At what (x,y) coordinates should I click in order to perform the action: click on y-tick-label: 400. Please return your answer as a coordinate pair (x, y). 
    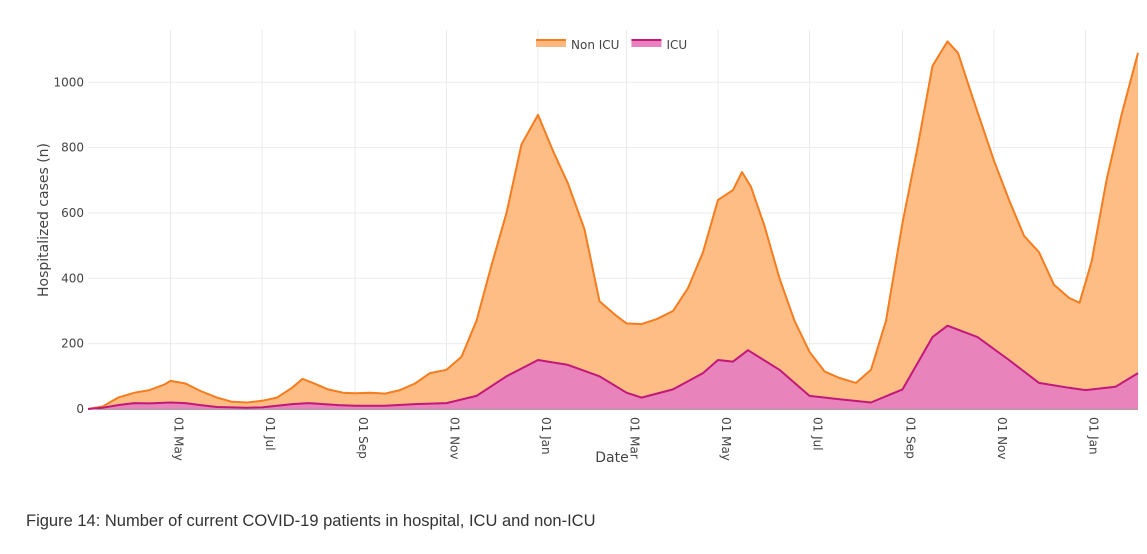
    Looking at the image, I should click on (72, 278).